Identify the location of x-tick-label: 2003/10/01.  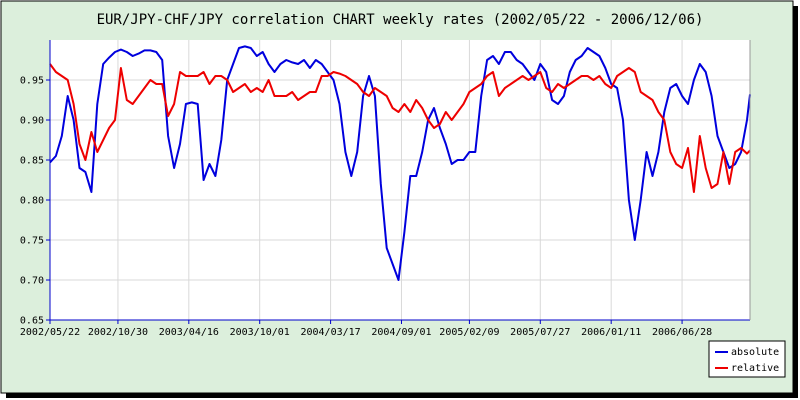
(260, 332).